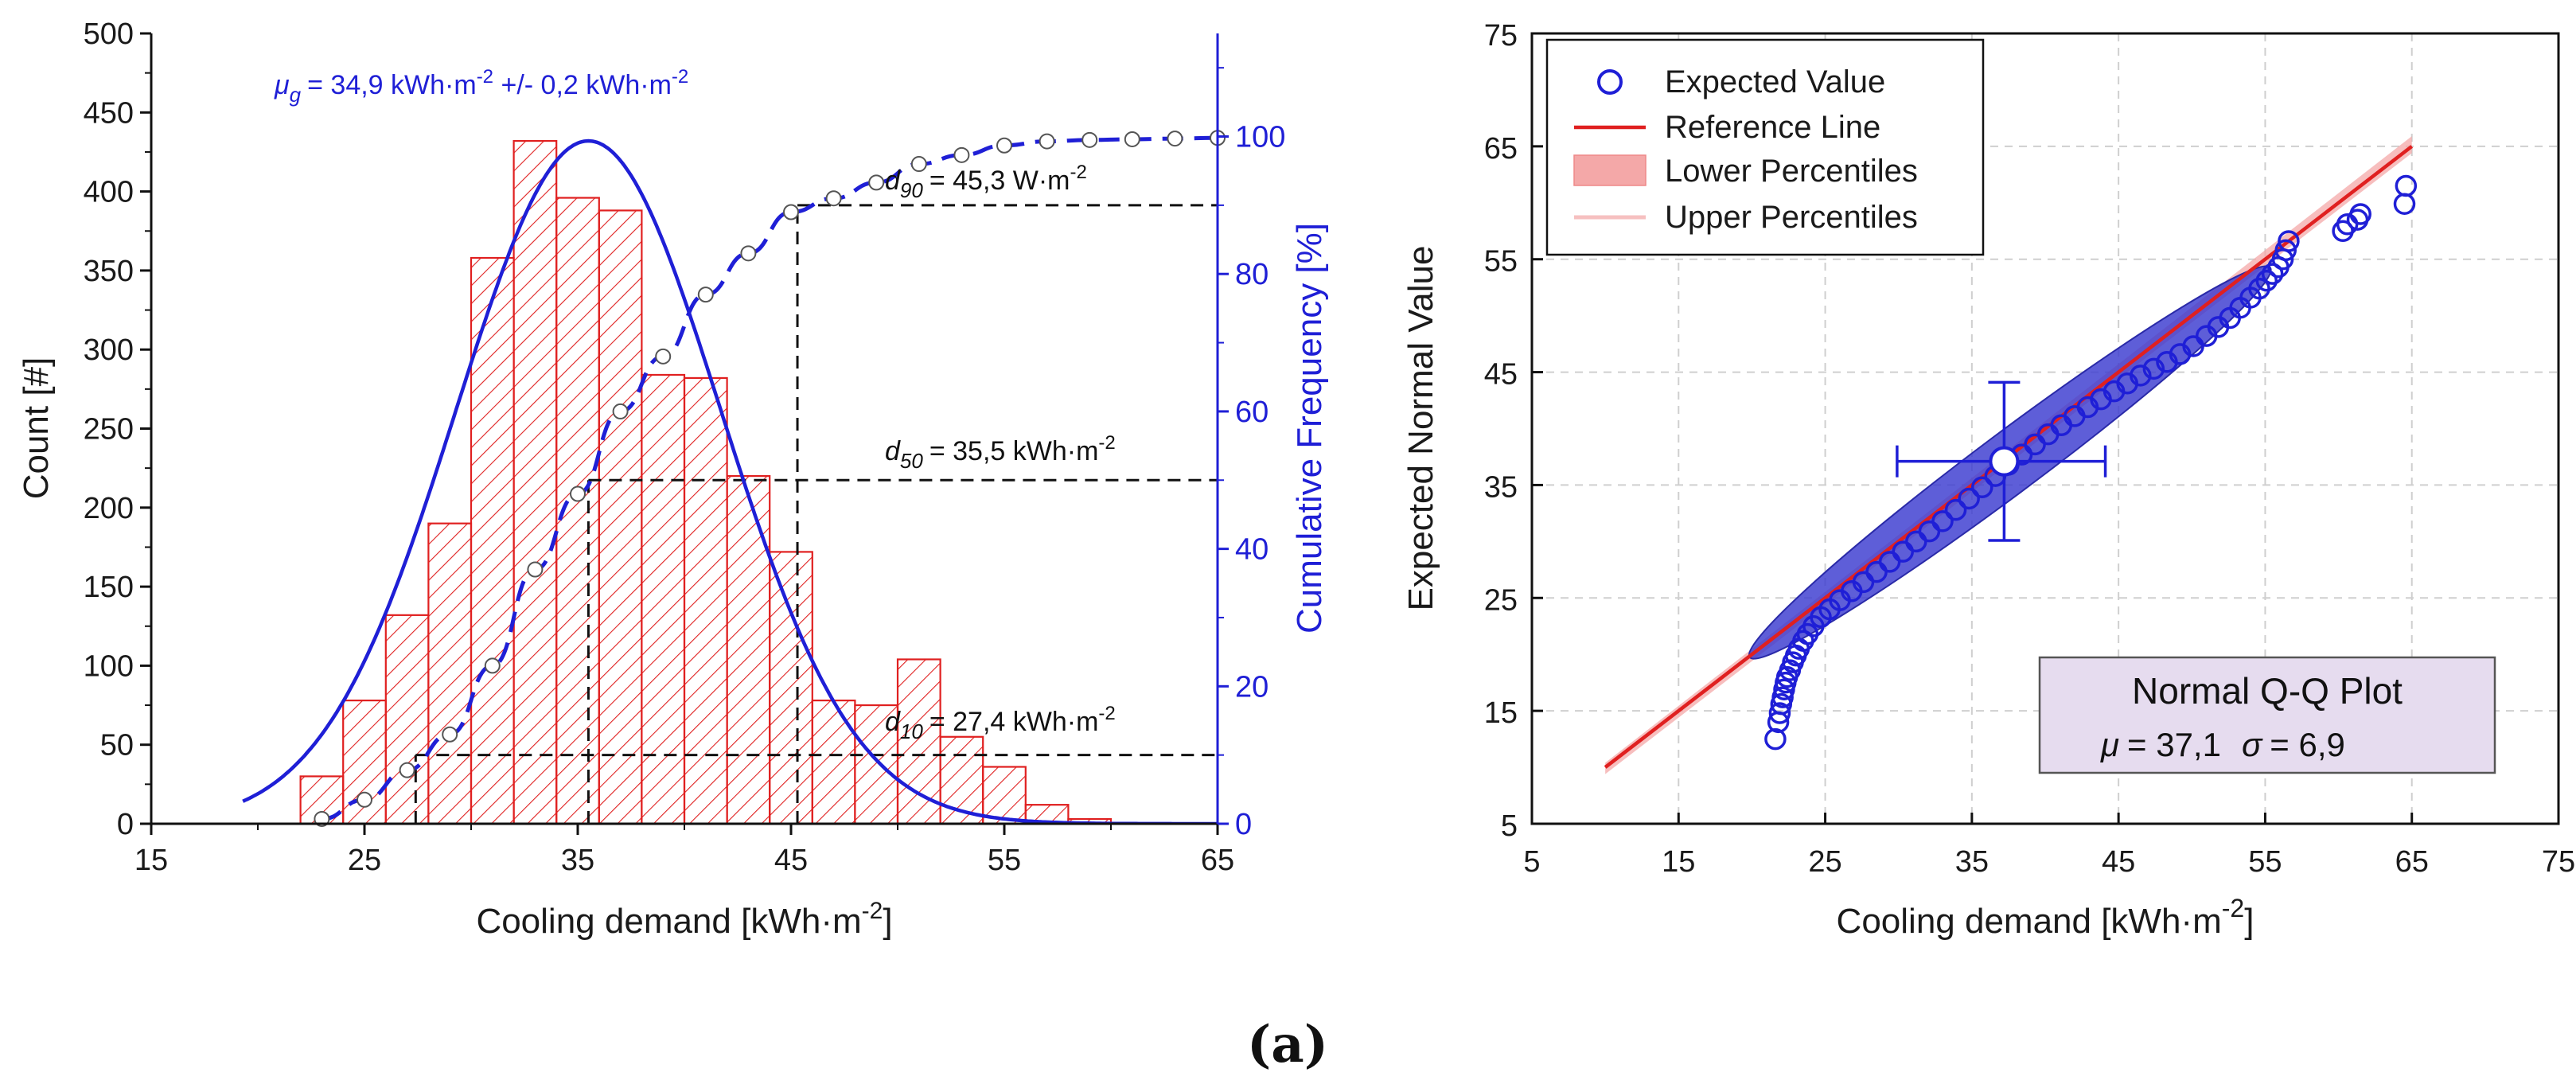  I want to click on hist-x-tick-label: 45, so click(791, 860).